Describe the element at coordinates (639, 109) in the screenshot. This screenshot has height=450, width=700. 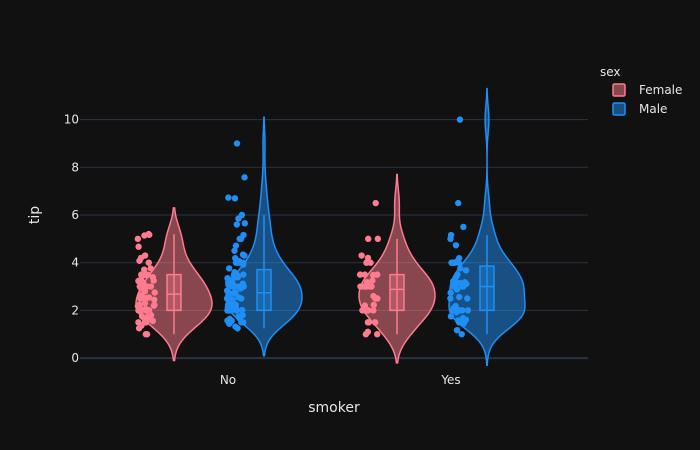
I see `legend-item-male: Male` at that location.